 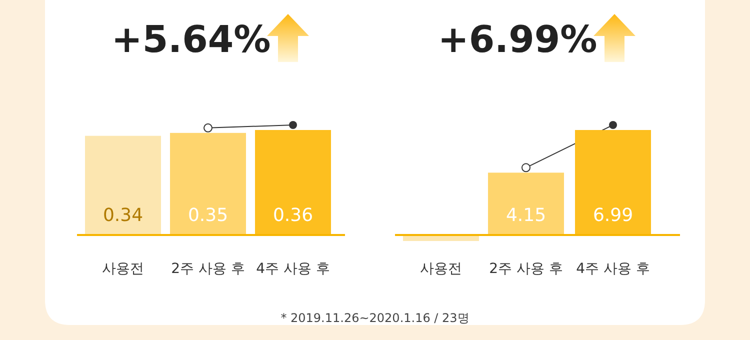 I want to click on data-label: 0.36, so click(x=293, y=215).